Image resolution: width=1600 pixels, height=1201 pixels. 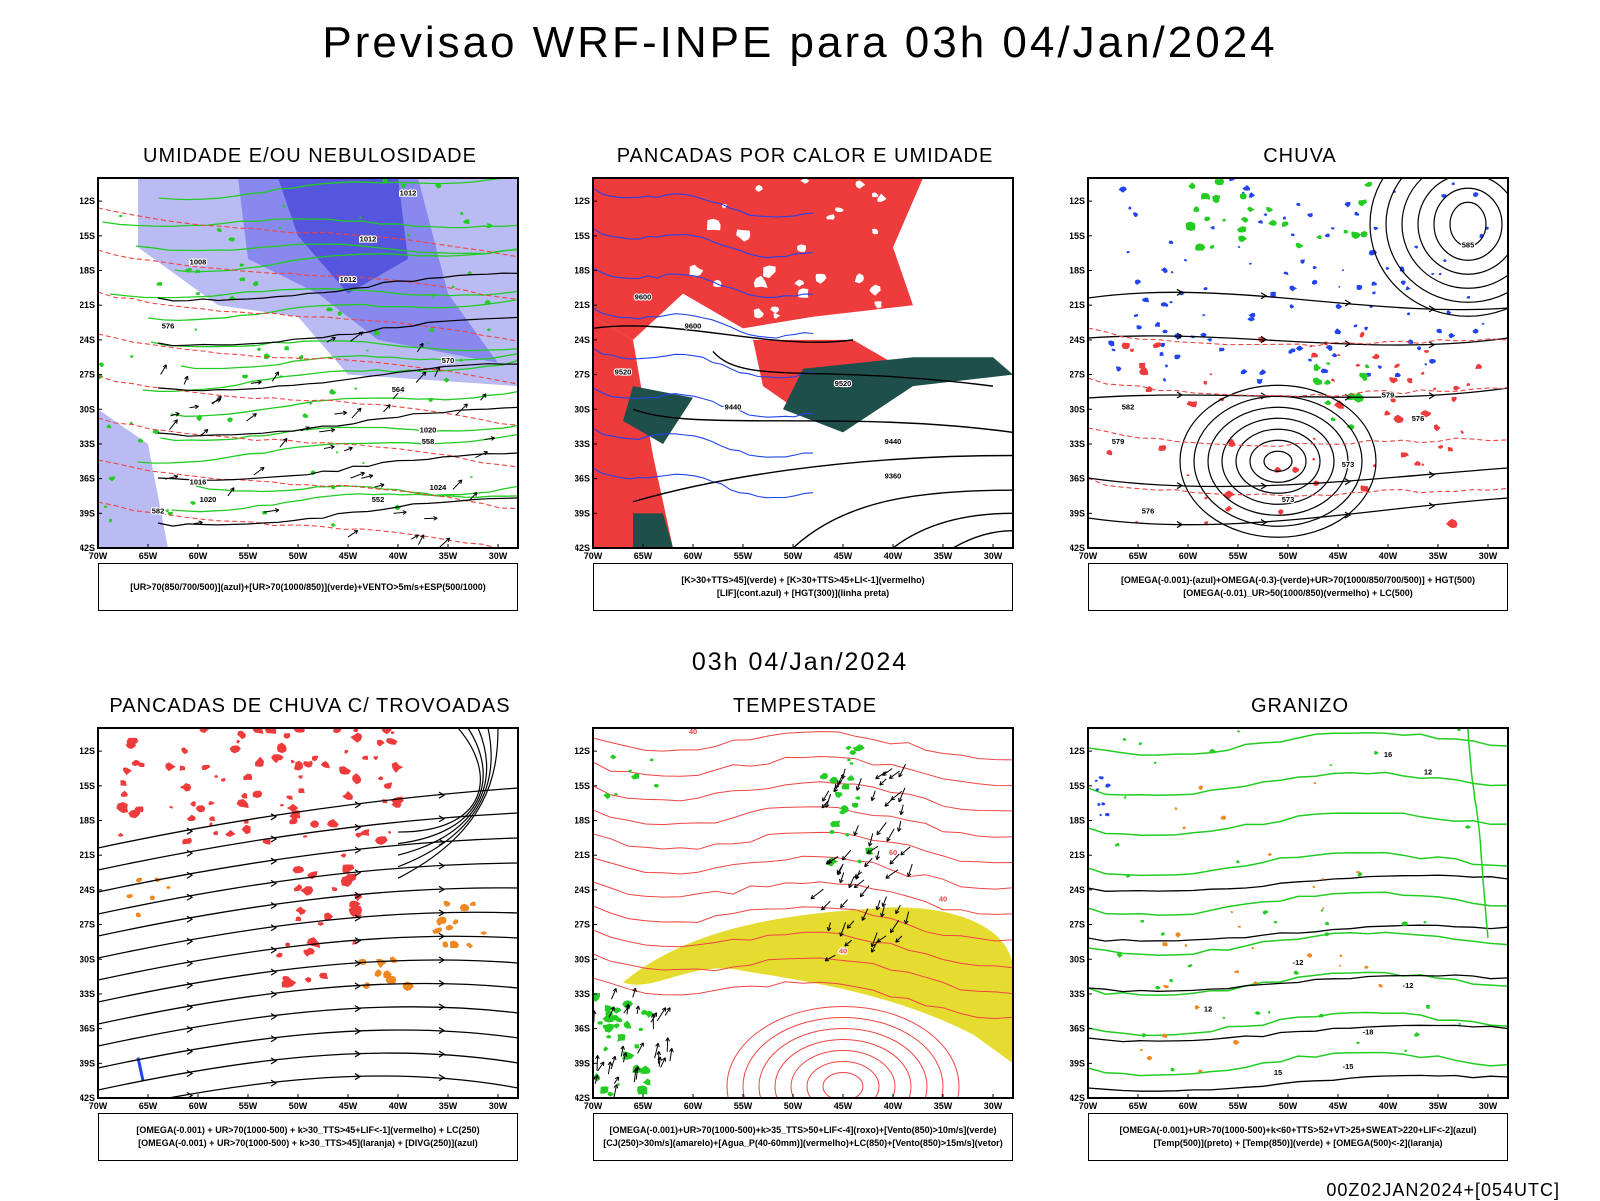 I want to click on contour-label: 40, so click(x=943, y=898).